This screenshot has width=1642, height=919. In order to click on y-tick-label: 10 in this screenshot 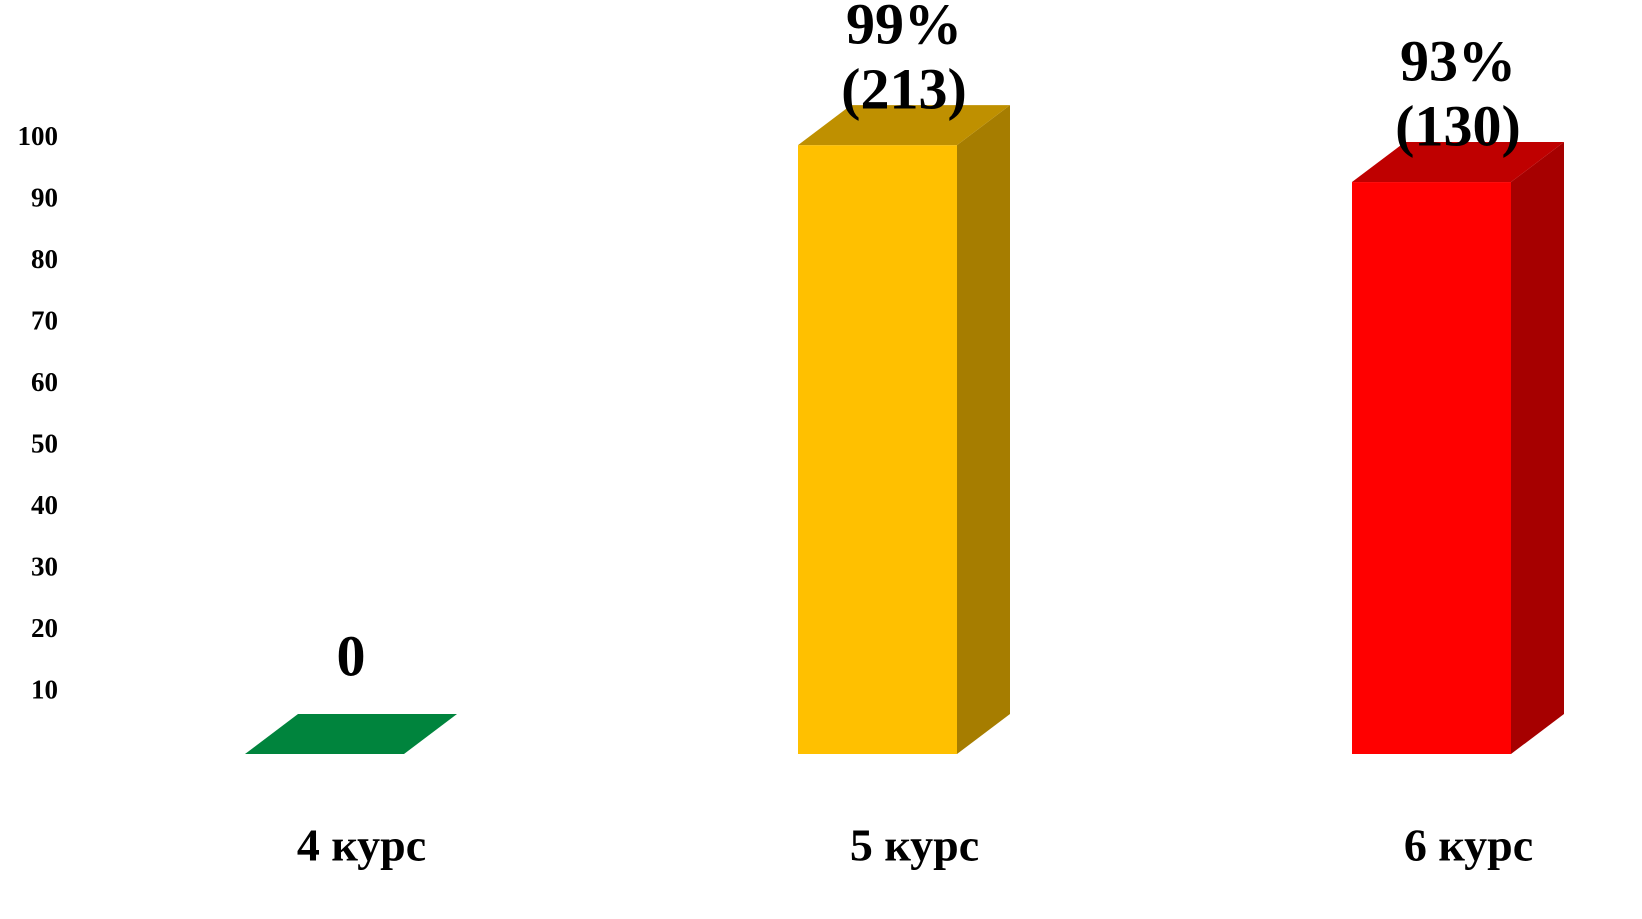, I will do `click(44, 690)`.